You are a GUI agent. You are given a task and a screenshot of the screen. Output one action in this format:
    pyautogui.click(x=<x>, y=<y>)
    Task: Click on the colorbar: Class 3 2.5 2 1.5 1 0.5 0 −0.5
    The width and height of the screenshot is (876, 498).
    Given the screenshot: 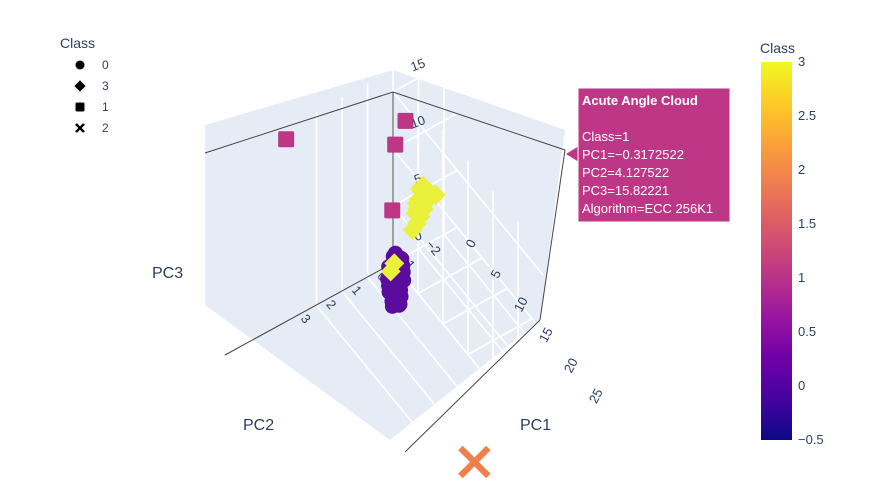 What is the action you would take?
    pyautogui.click(x=792, y=243)
    